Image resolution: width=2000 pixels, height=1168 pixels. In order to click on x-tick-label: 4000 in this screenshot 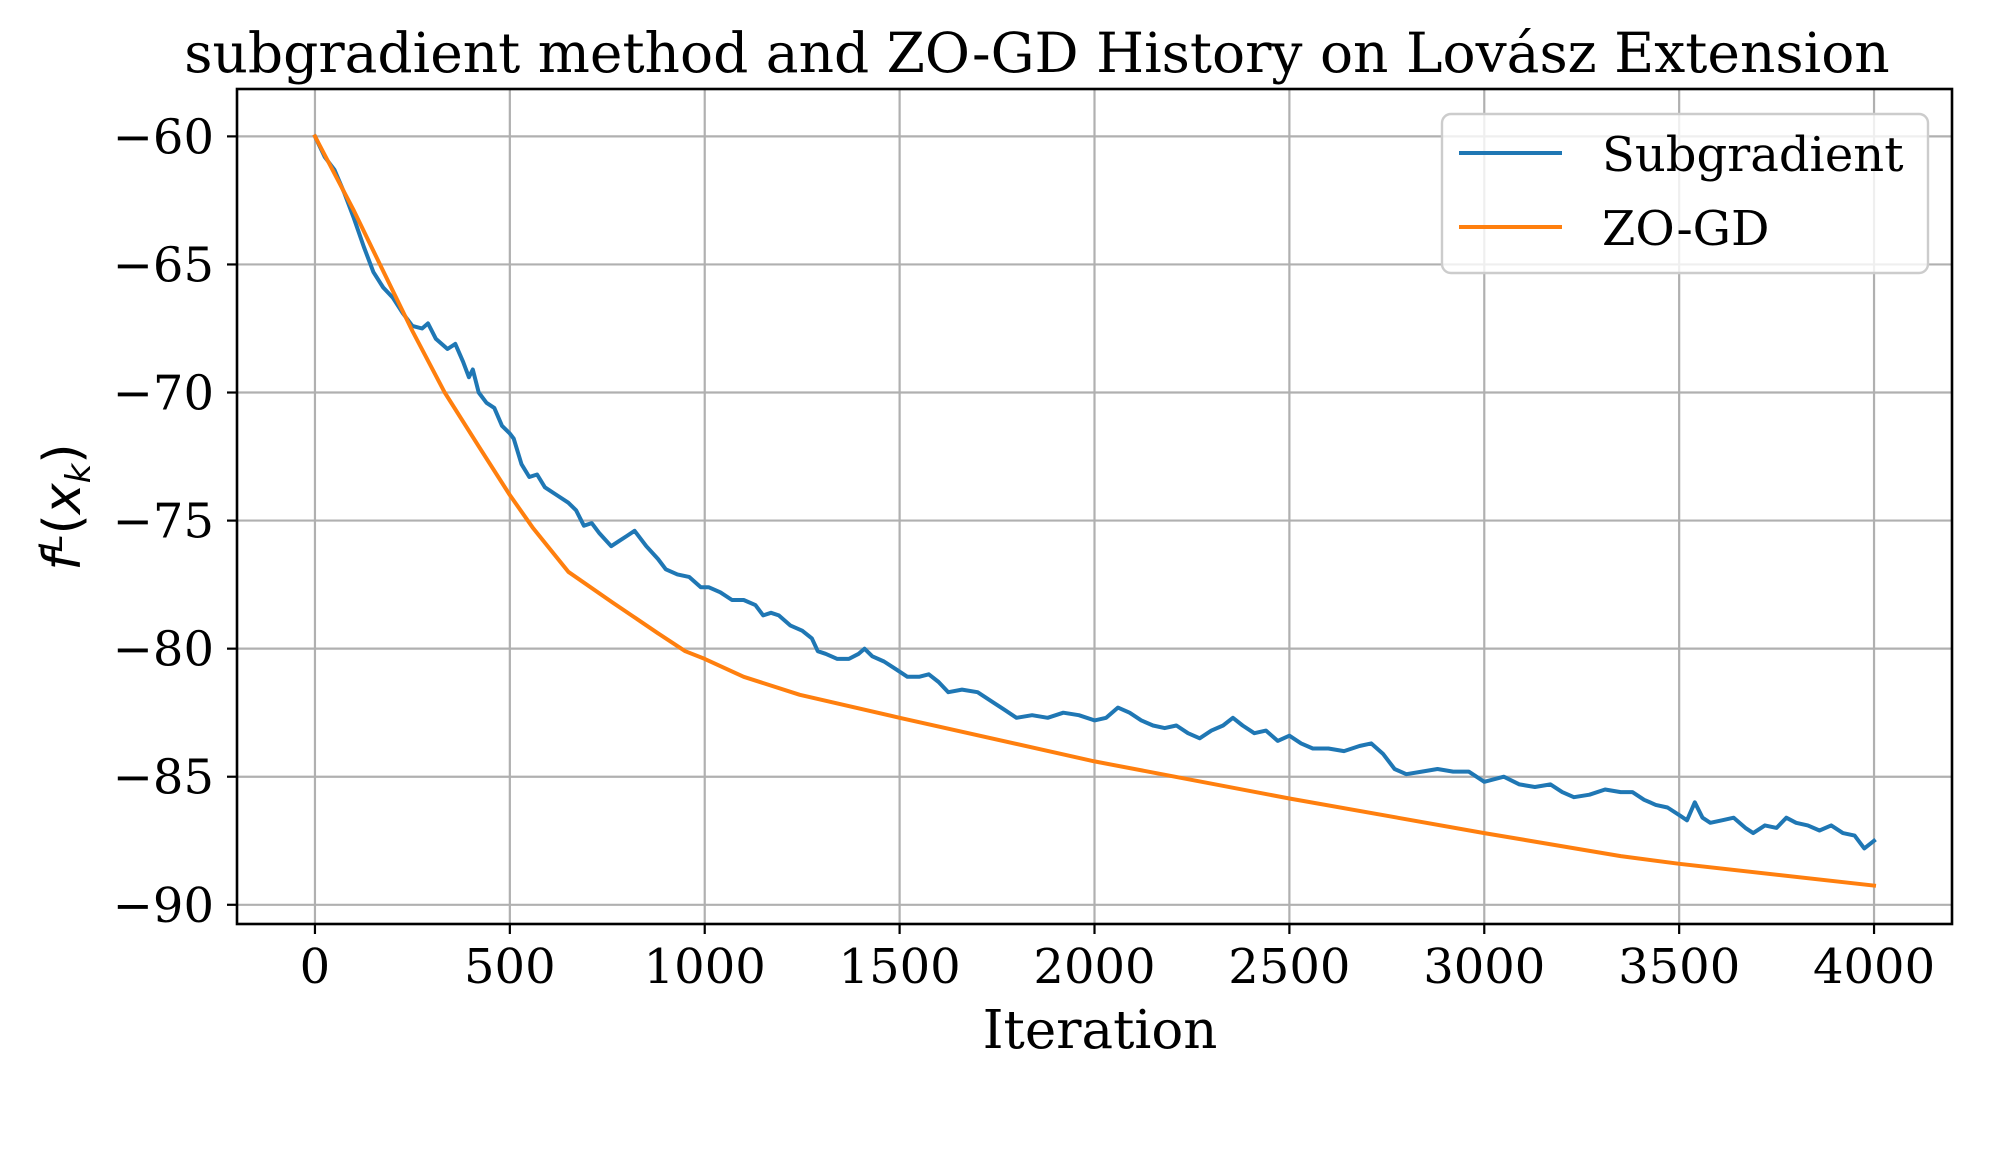, I will do `click(1874, 967)`.